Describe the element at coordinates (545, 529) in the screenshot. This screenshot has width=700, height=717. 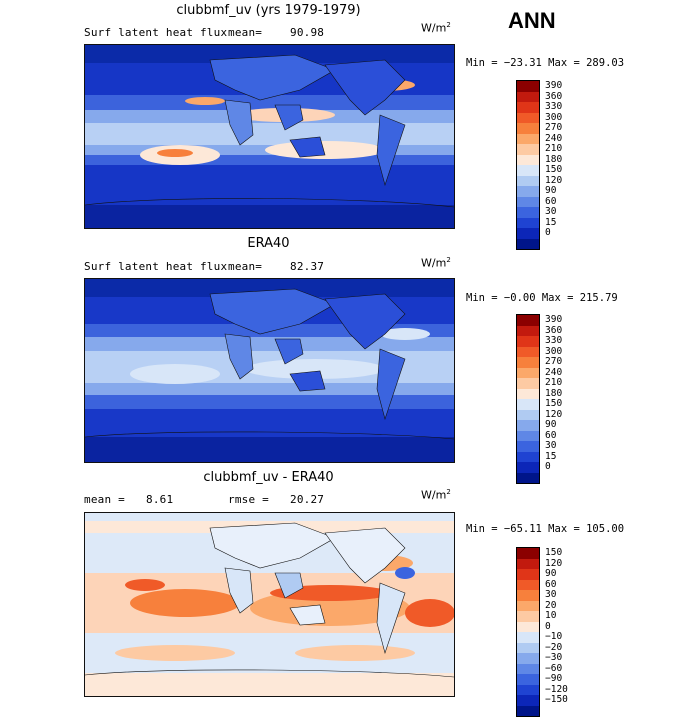
I see `panel3-minmax: Min = −65.11 Max = 105.00` at that location.